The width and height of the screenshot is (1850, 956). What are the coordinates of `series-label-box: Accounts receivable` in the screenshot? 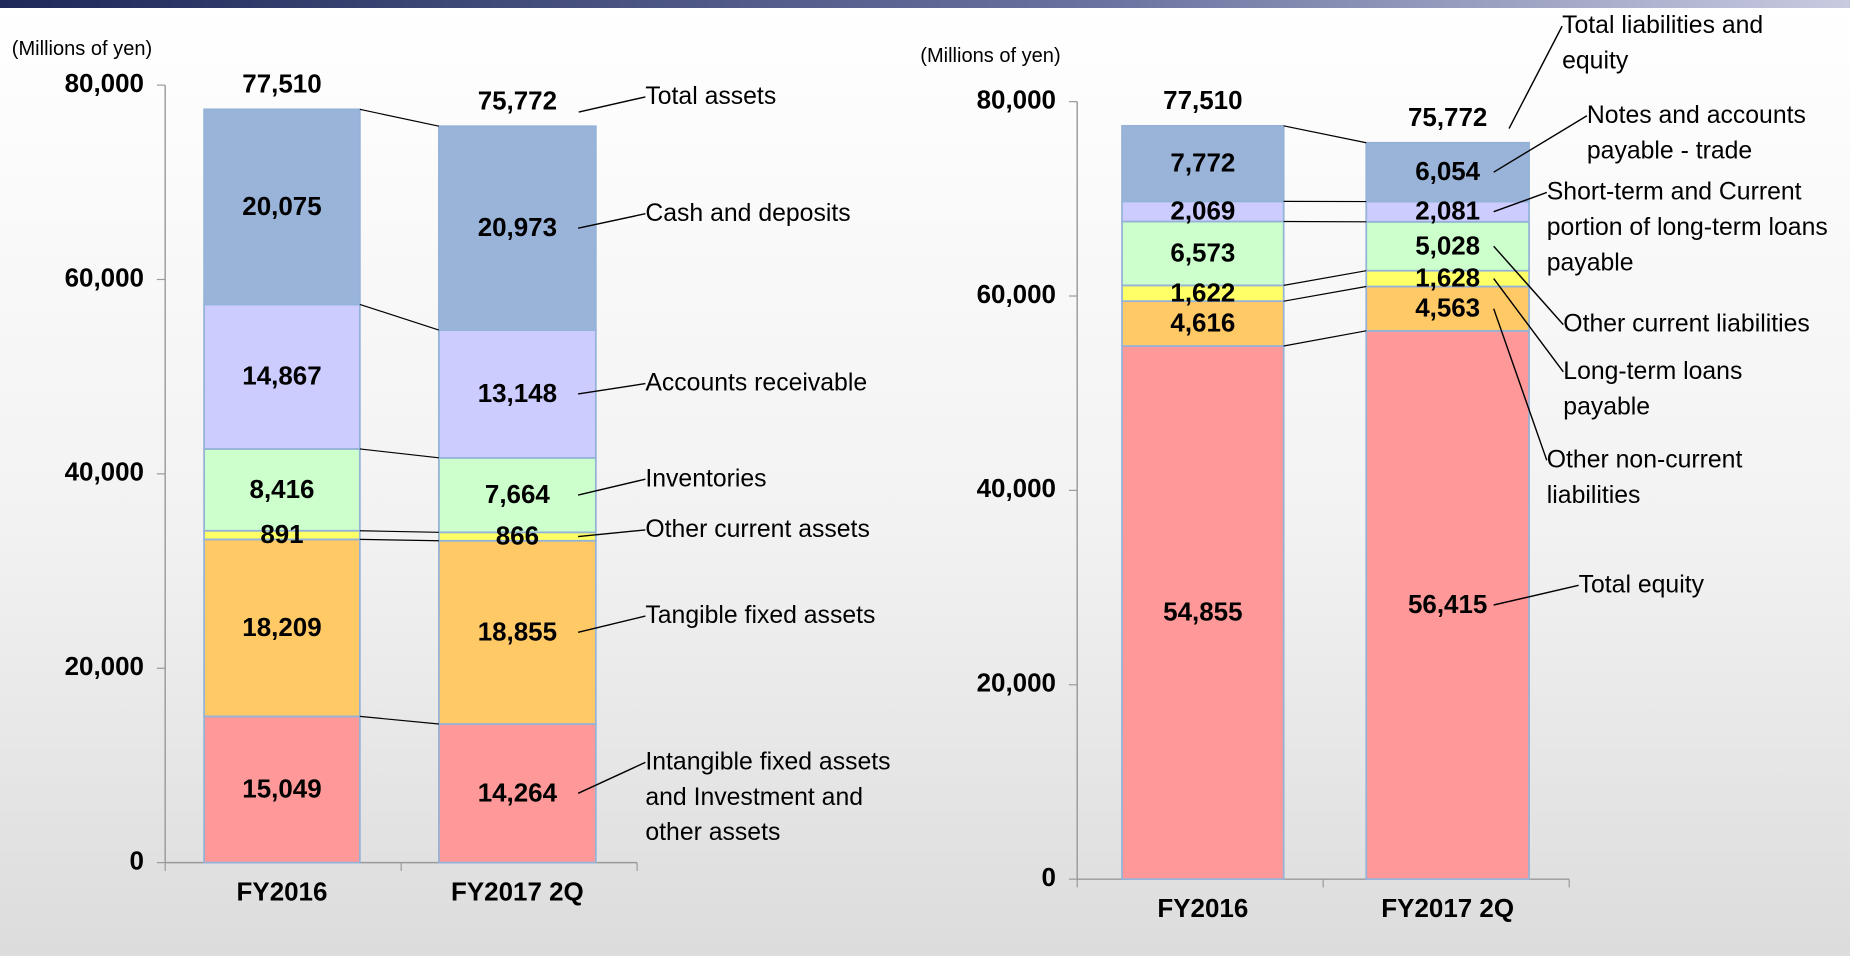 It's located at (756, 382).